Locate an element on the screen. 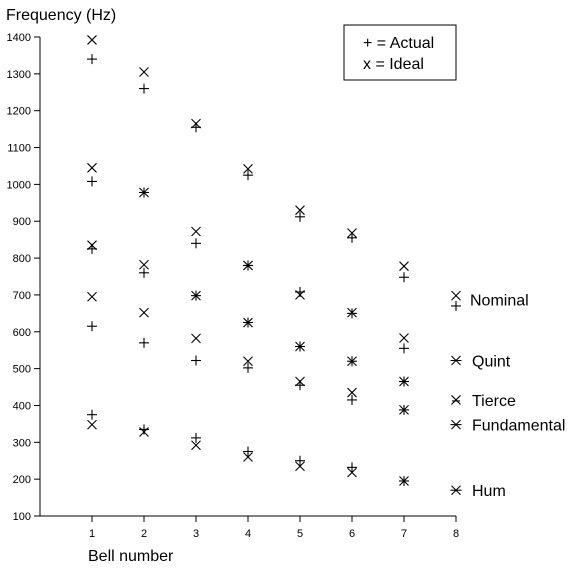 This screenshot has width=579, height=569. y-tick-label: 900 is located at coordinates (22, 222).